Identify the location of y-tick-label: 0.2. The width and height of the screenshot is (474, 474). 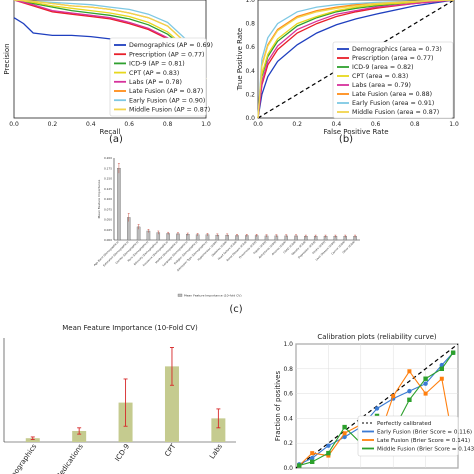
(288, 443).